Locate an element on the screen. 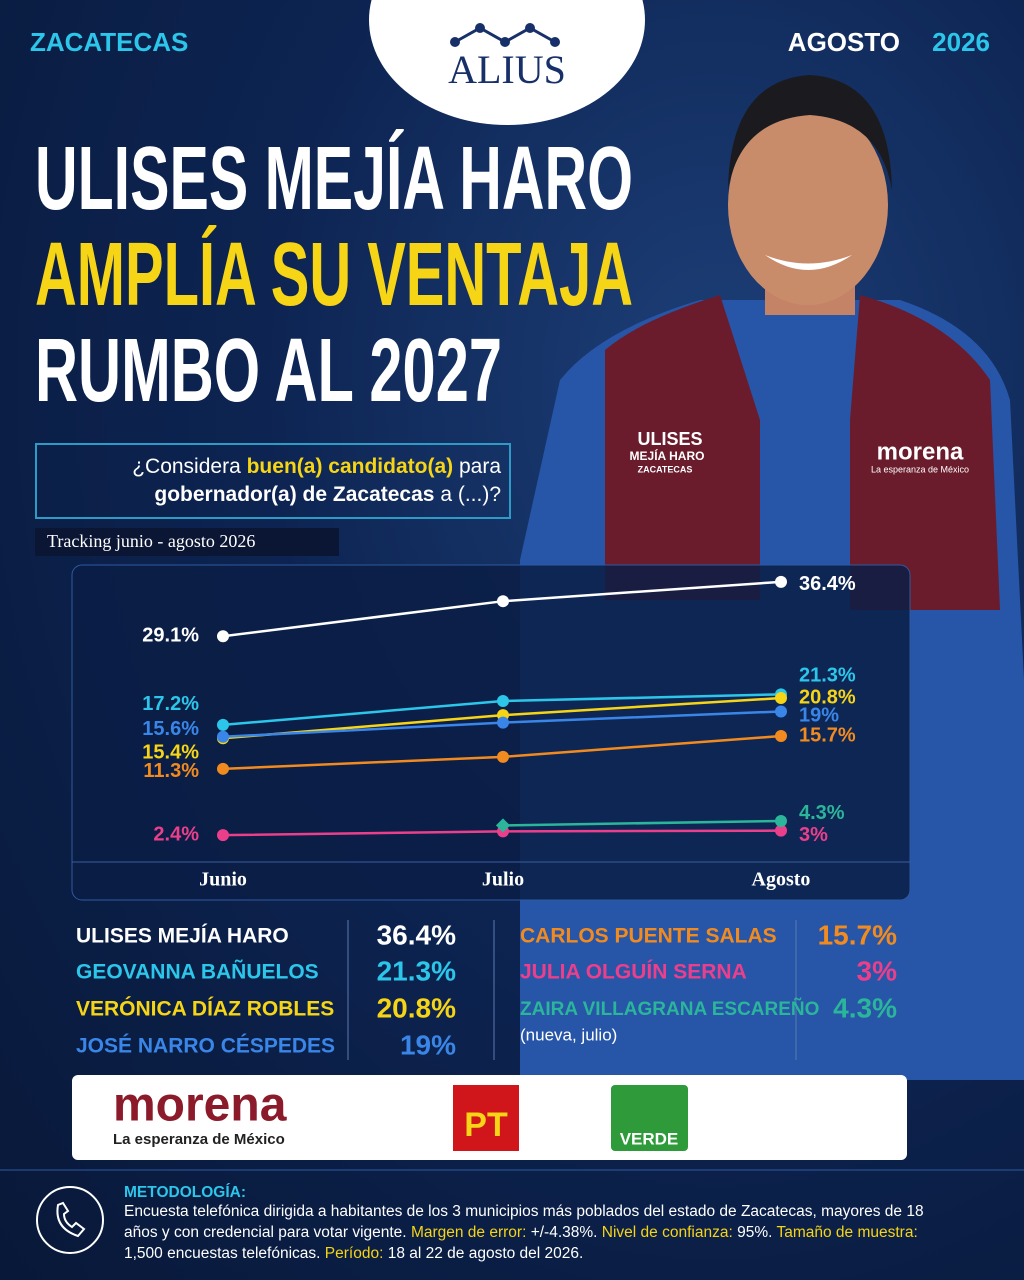  tracking-bg is located at coordinates (187, 542).